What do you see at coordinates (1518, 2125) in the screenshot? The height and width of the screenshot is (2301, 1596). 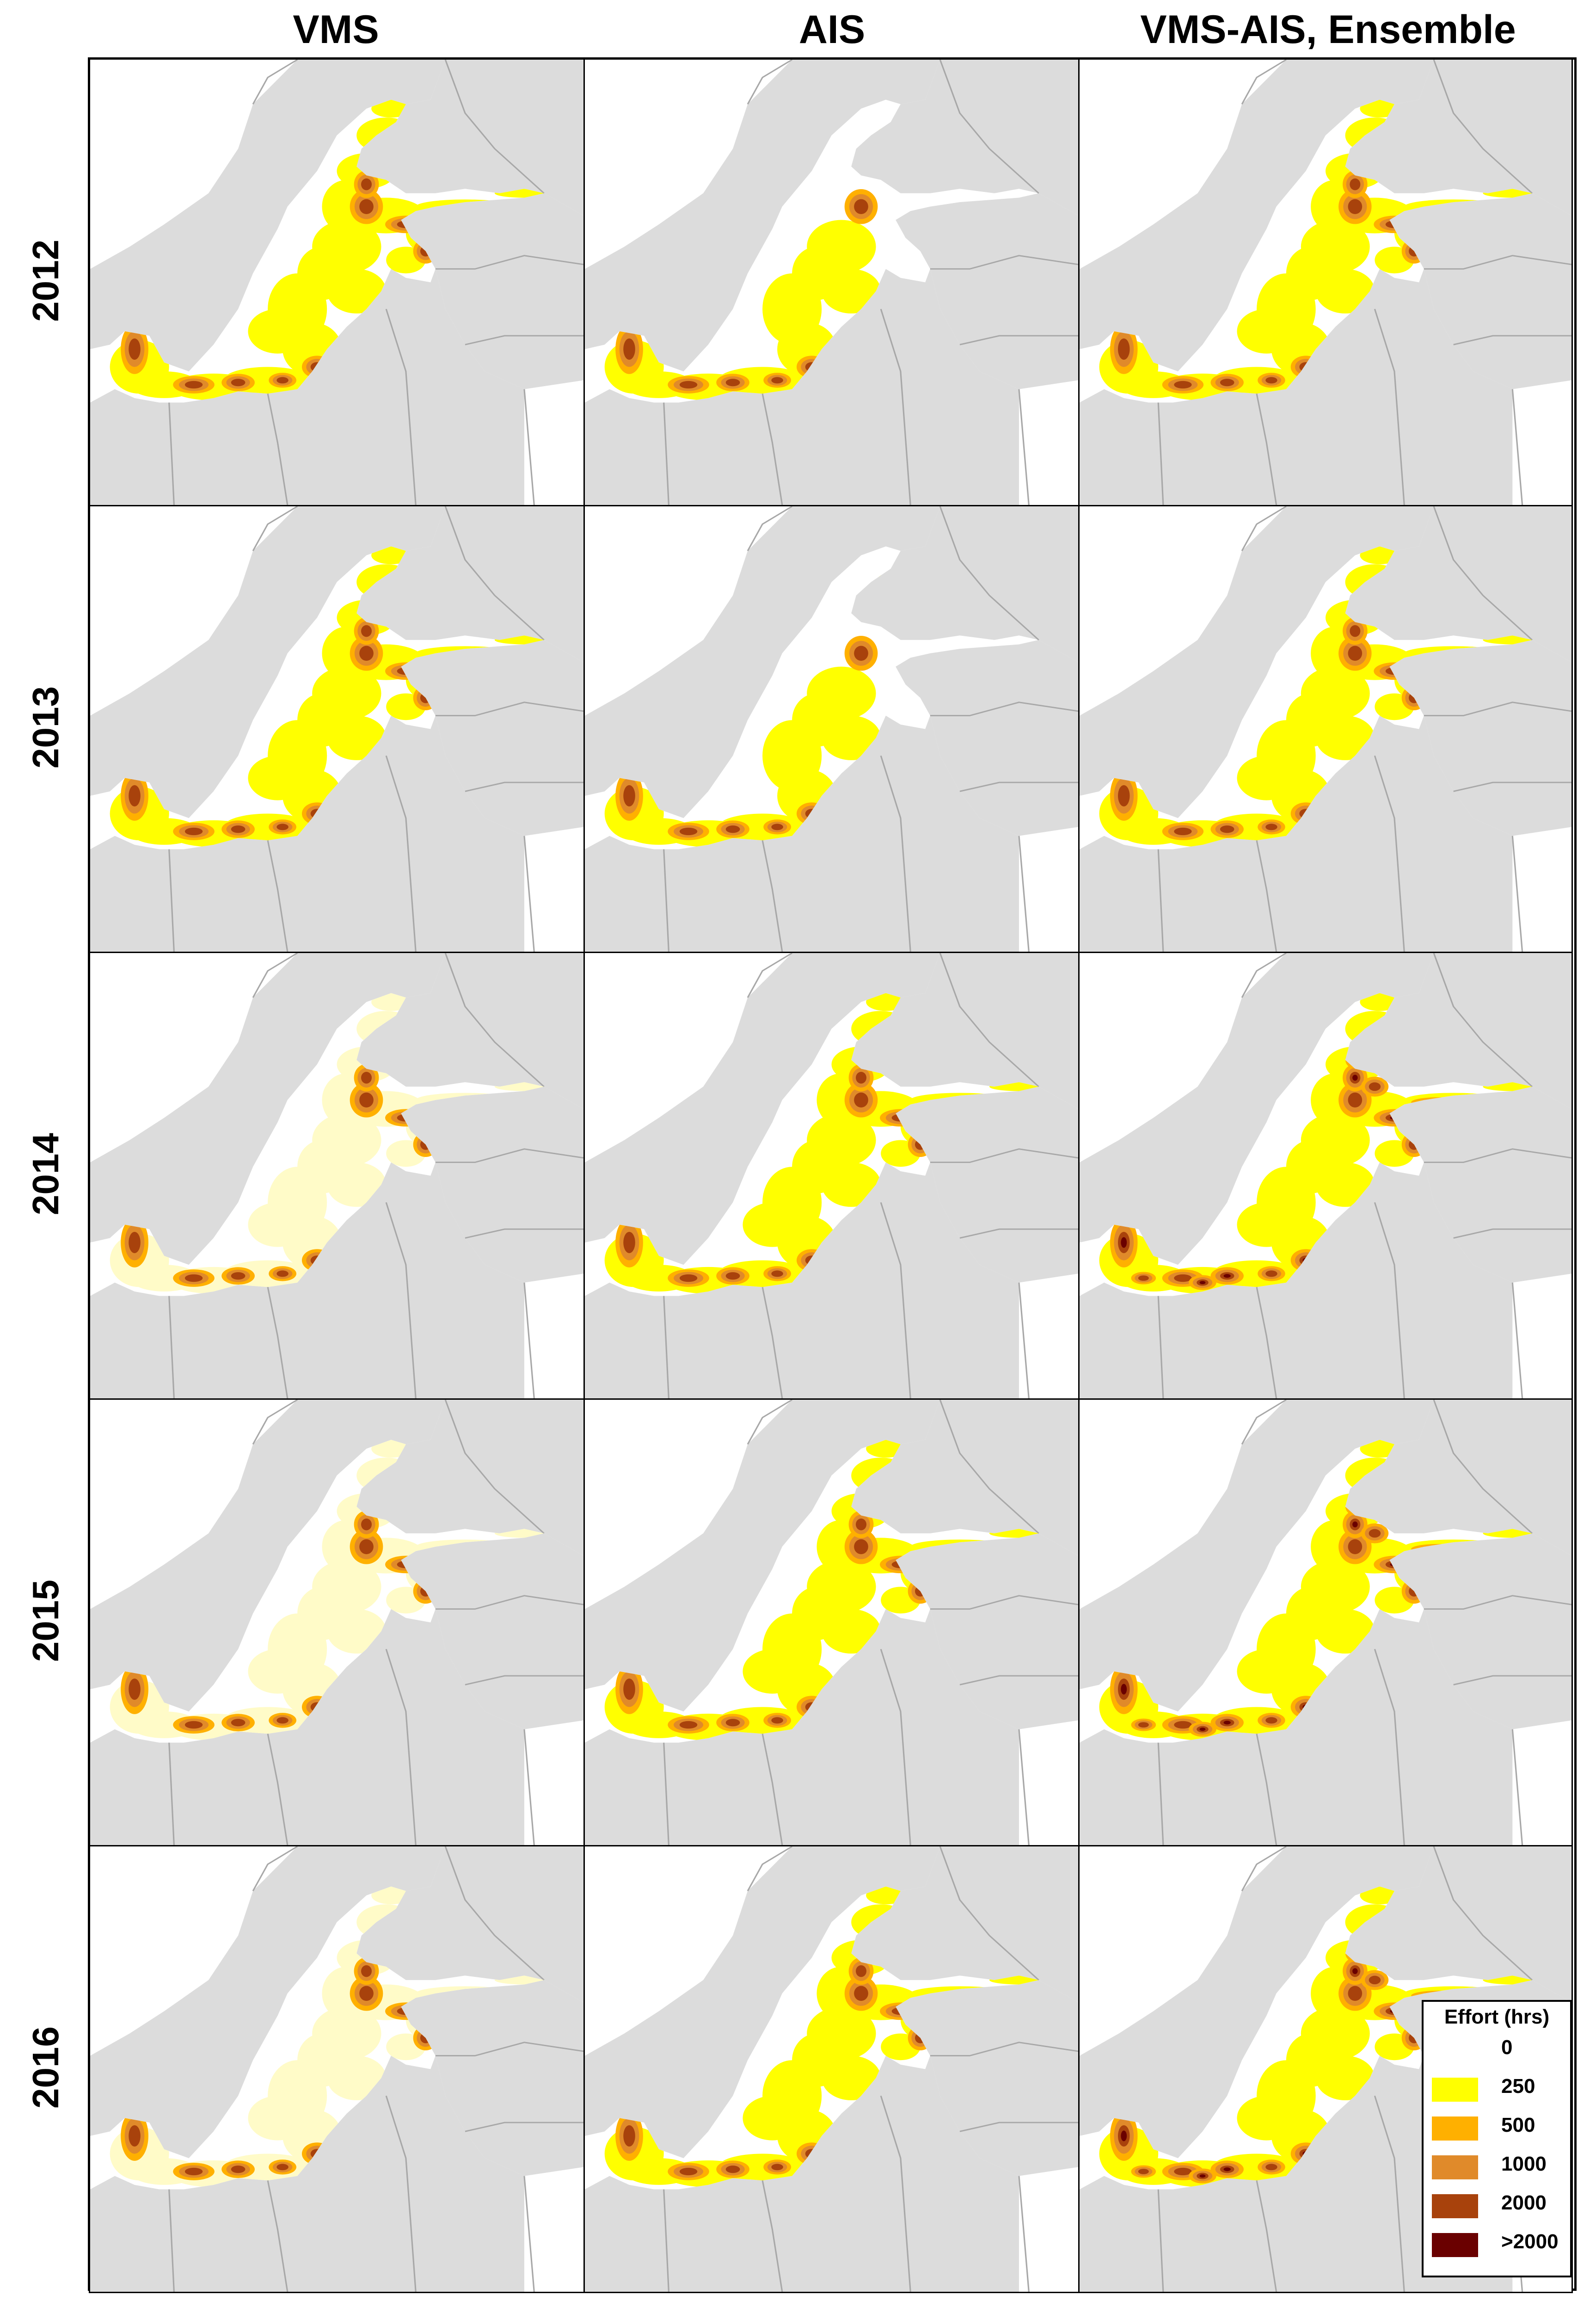 I see `legend-label: 500` at bounding box center [1518, 2125].